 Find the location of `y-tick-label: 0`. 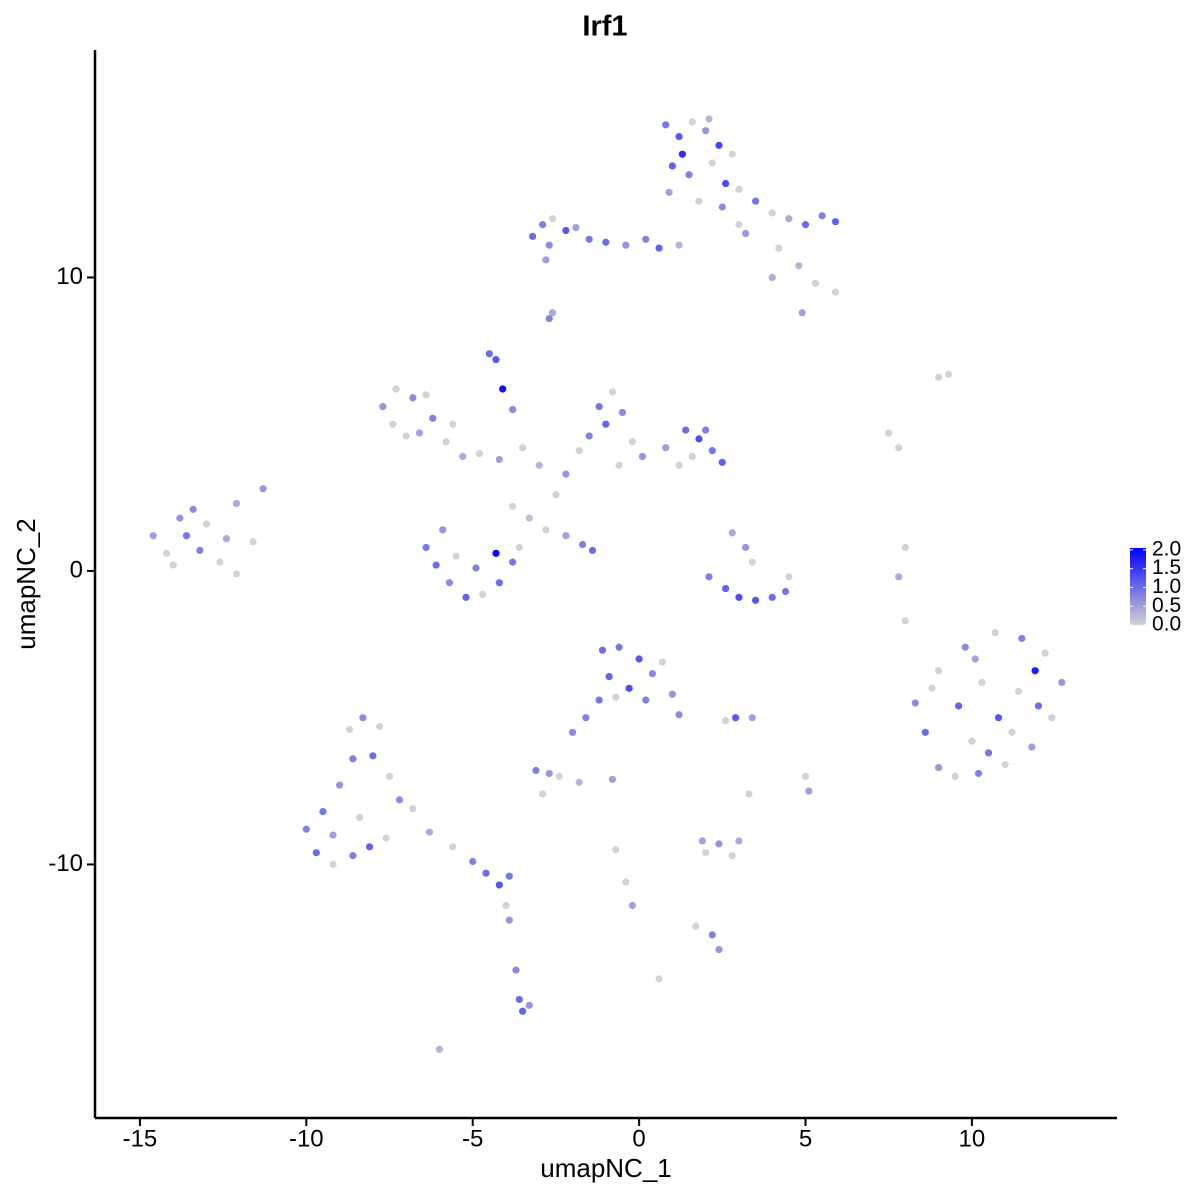

y-tick-label: 0 is located at coordinates (76, 569).